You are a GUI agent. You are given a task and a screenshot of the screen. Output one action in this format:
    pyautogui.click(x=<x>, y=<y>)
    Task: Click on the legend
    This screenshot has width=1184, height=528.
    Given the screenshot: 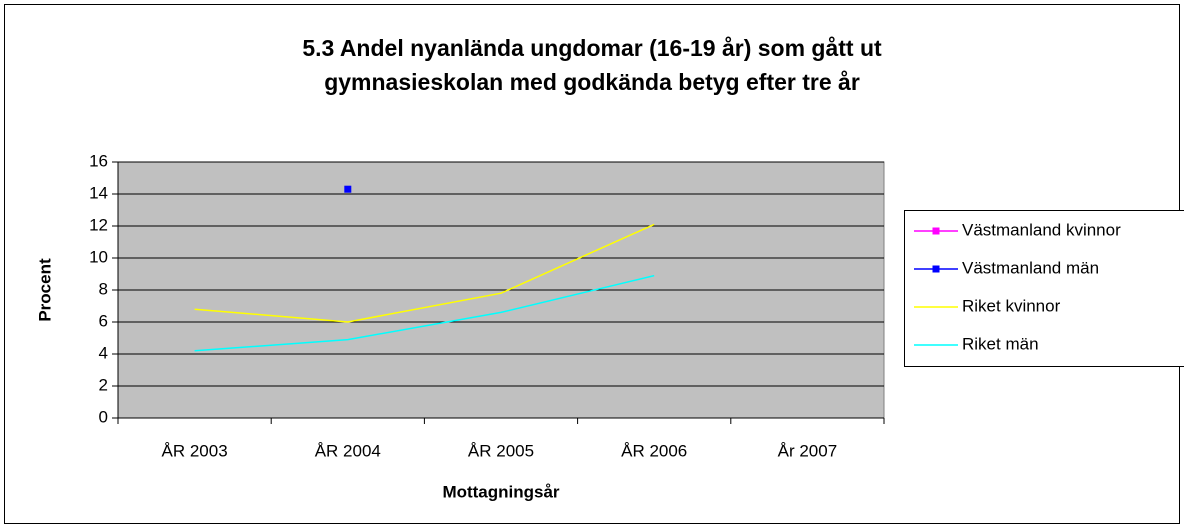 What is the action you would take?
    pyautogui.click(x=1044, y=288)
    